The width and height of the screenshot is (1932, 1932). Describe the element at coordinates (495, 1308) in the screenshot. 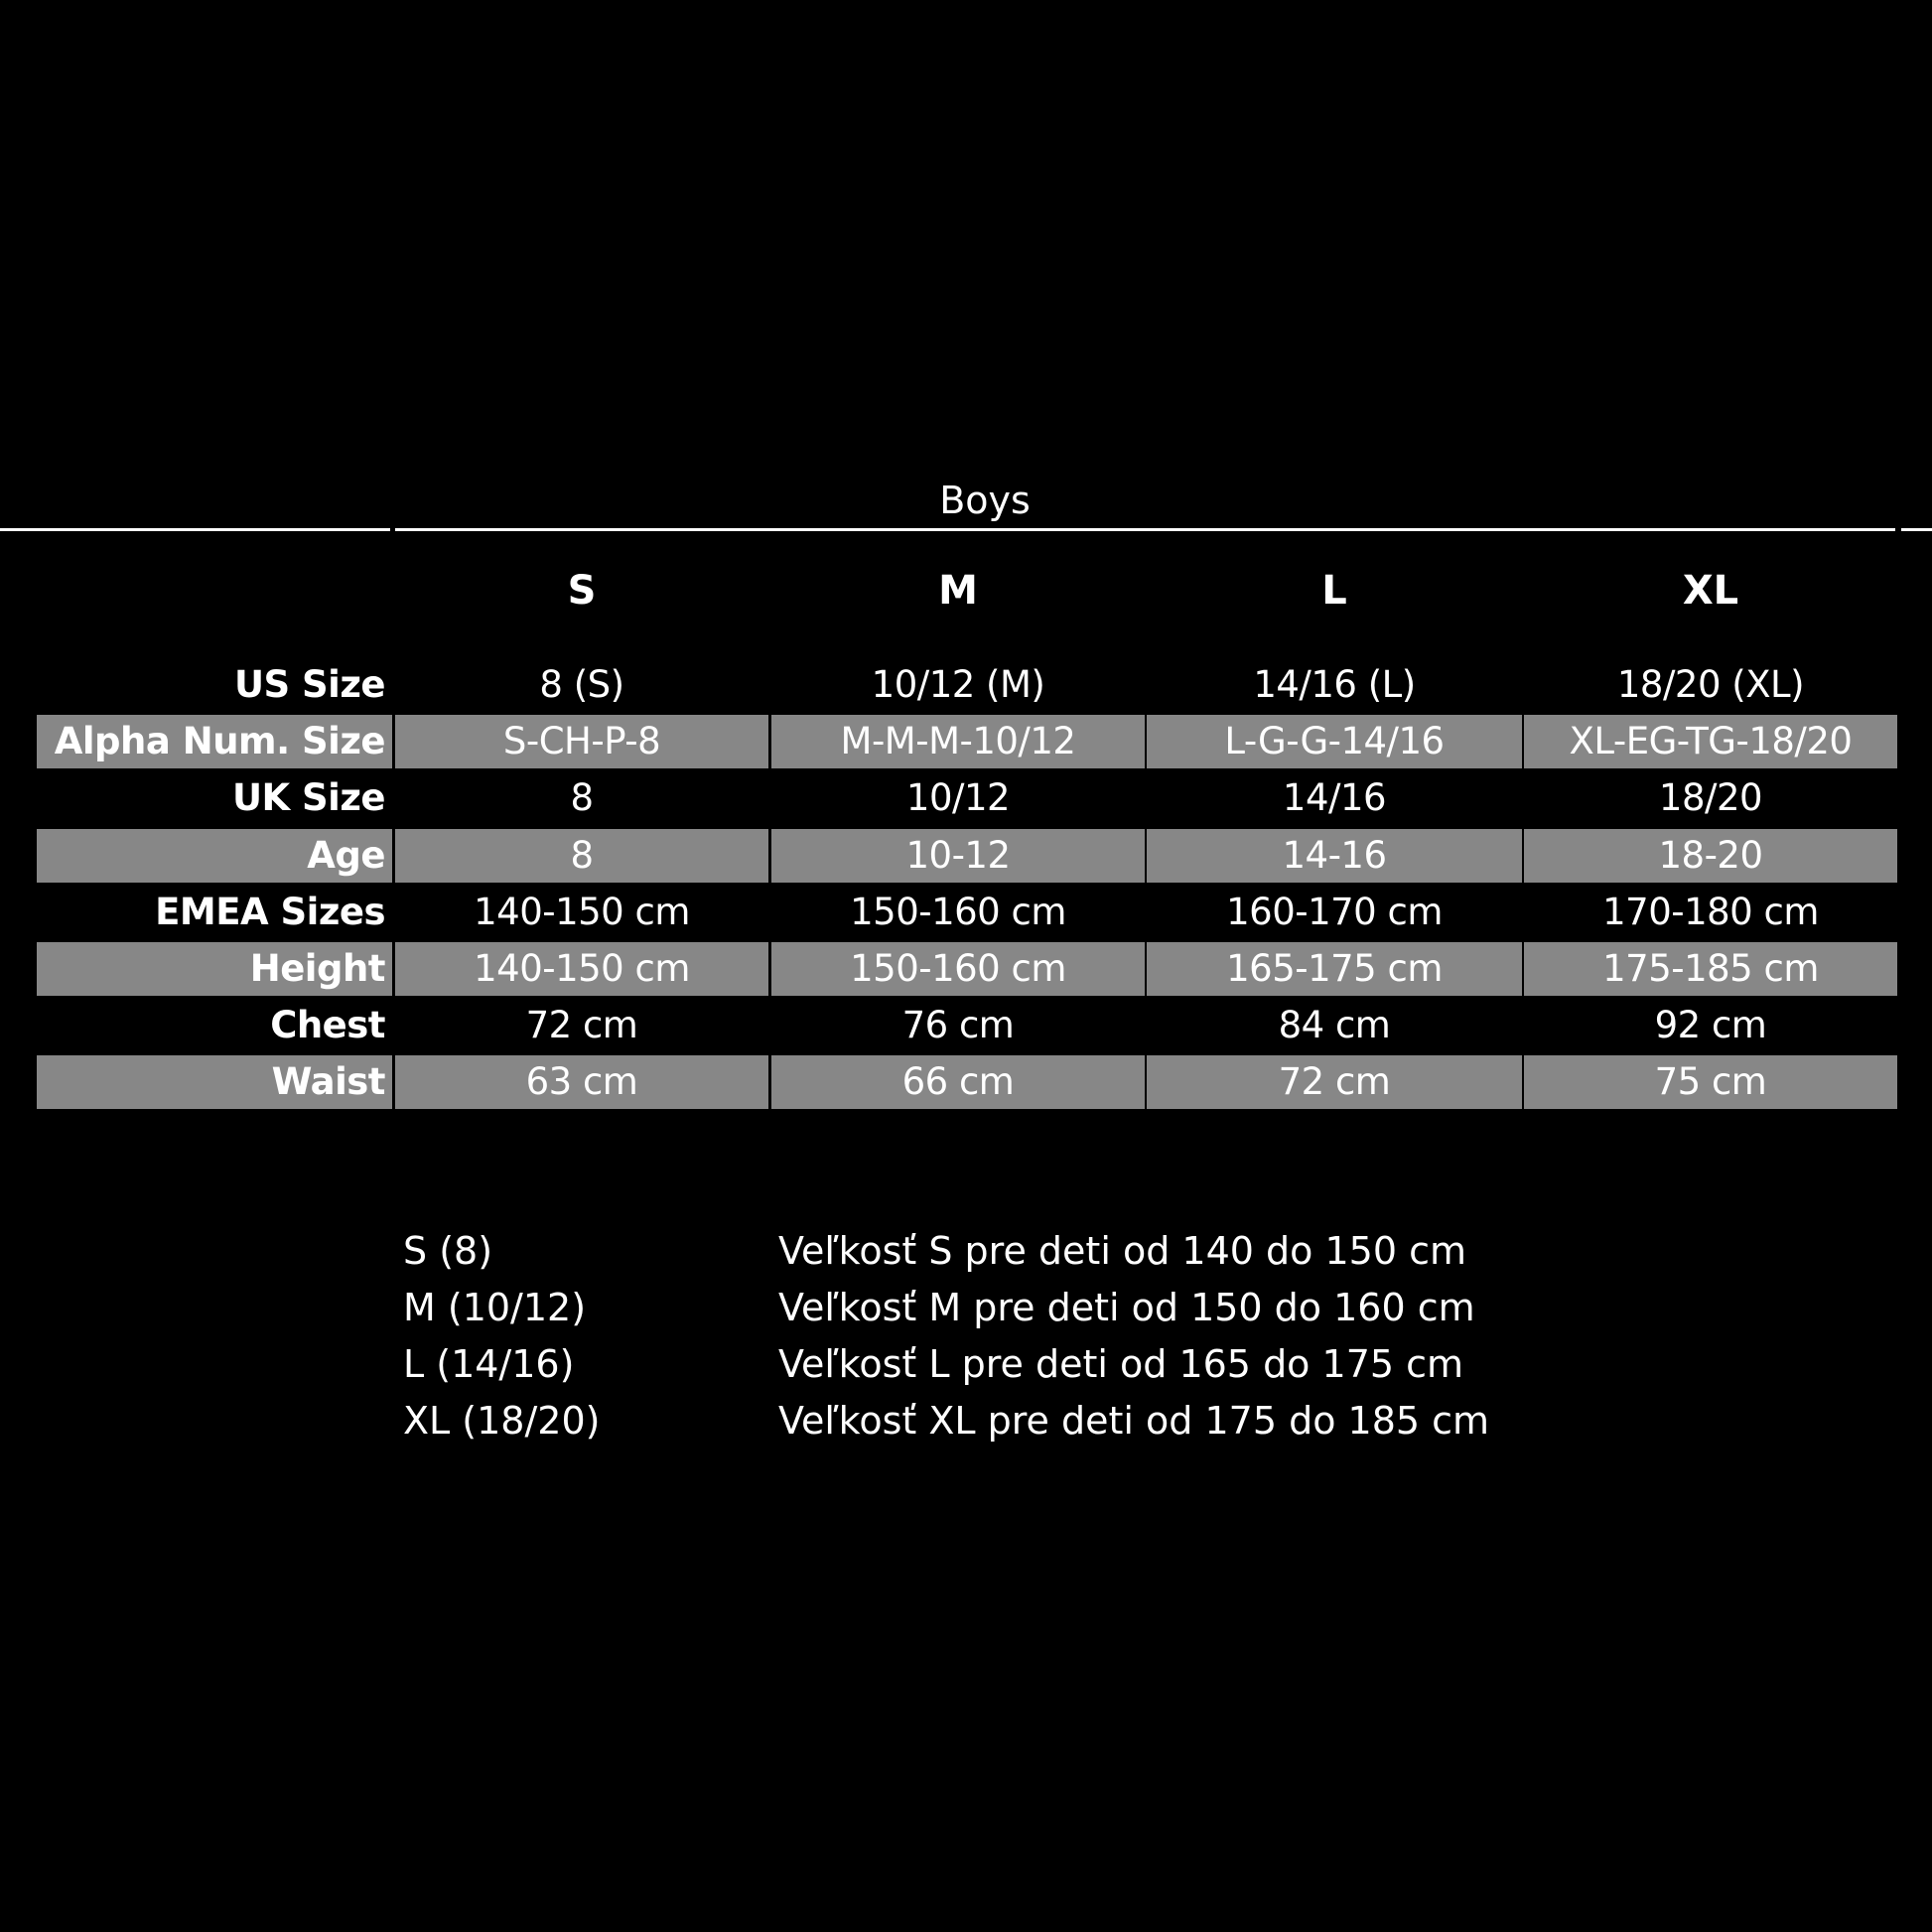

I see `note-size: M (10/12)` at that location.